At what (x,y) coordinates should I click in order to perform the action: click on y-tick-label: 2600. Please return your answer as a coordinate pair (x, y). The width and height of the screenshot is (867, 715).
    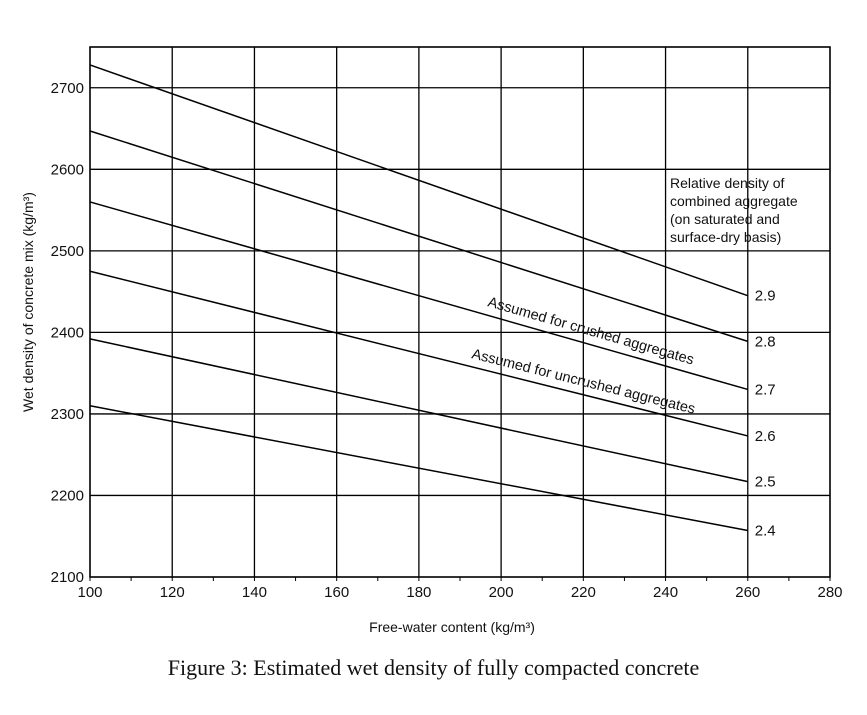
    Looking at the image, I should click on (67, 169).